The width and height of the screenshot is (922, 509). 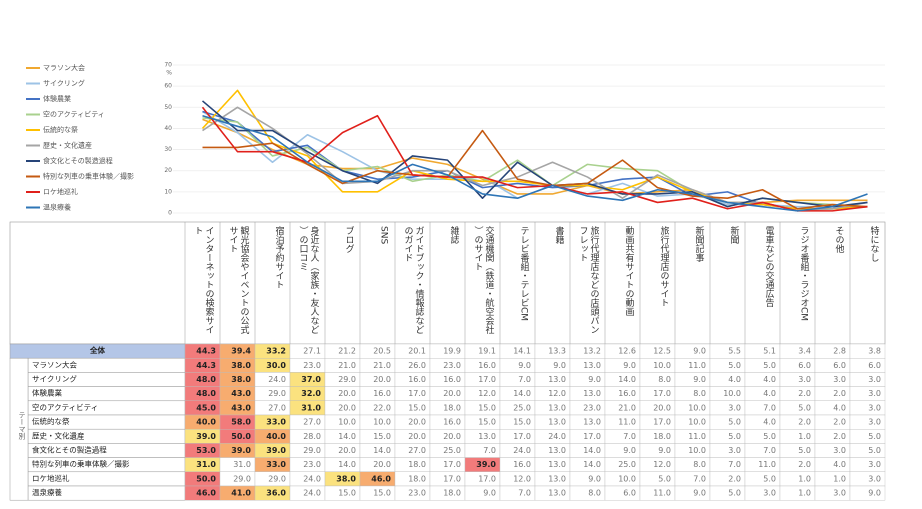 What do you see at coordinates (241, 436) in the screenshot?
I see `table-value: 50.0` at bounding box center [241, 436].